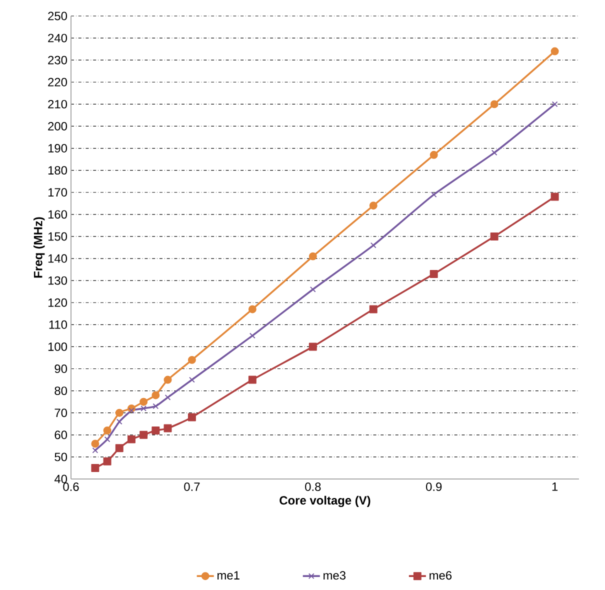 This screenshot has height=590, width=605. I want to click on legend-label: me6, so click(441, 575).